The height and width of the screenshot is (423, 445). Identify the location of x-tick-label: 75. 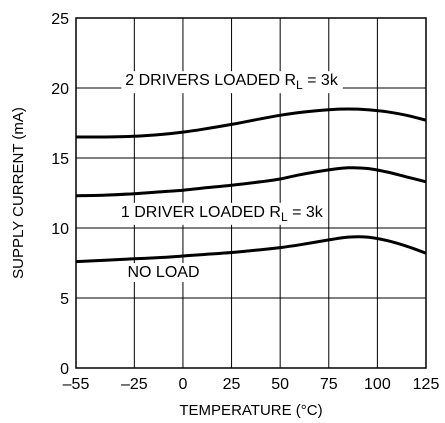
(329, 384).